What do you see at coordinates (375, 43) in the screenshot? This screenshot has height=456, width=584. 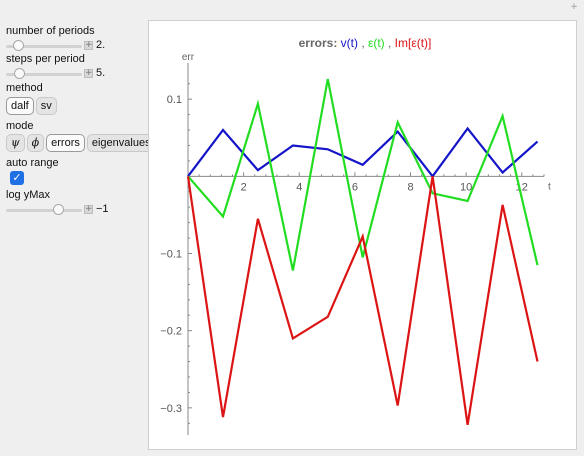 I see `chart-title-part: ε(t)` at bounding box center [375, 43].